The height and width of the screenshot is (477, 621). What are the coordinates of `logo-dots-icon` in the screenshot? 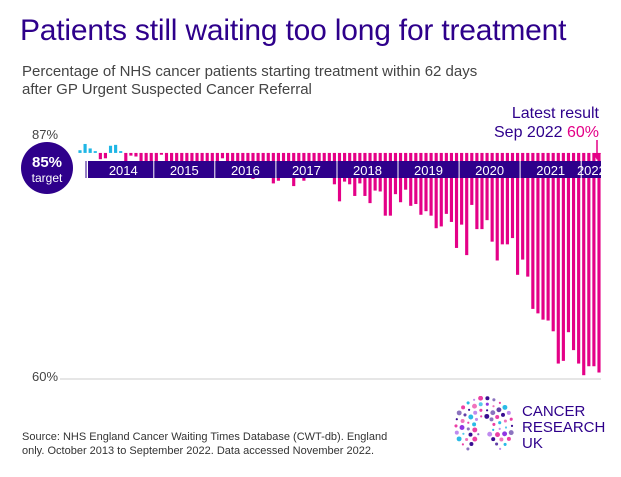 It's located at (484, 423).